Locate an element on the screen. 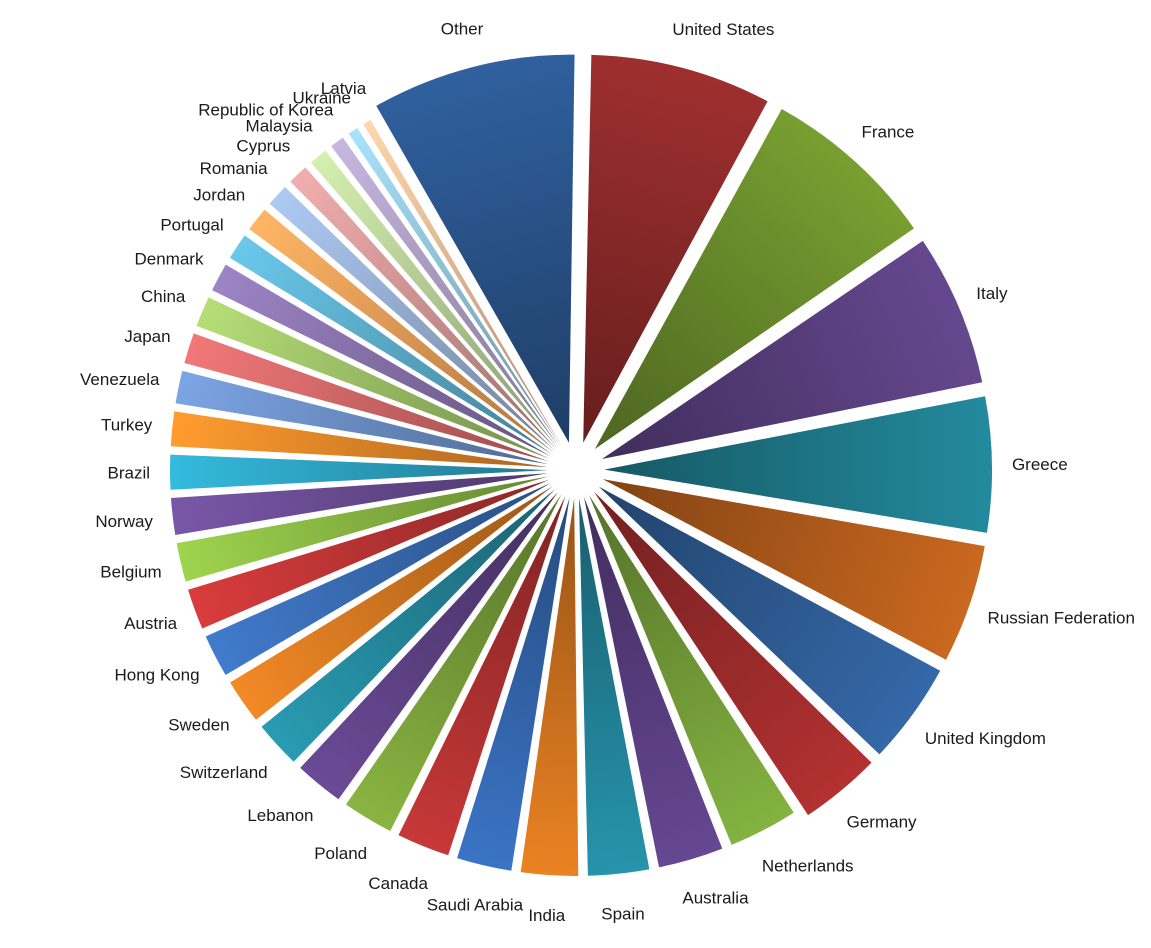  slice-italy is located at coordinates (792, 350).